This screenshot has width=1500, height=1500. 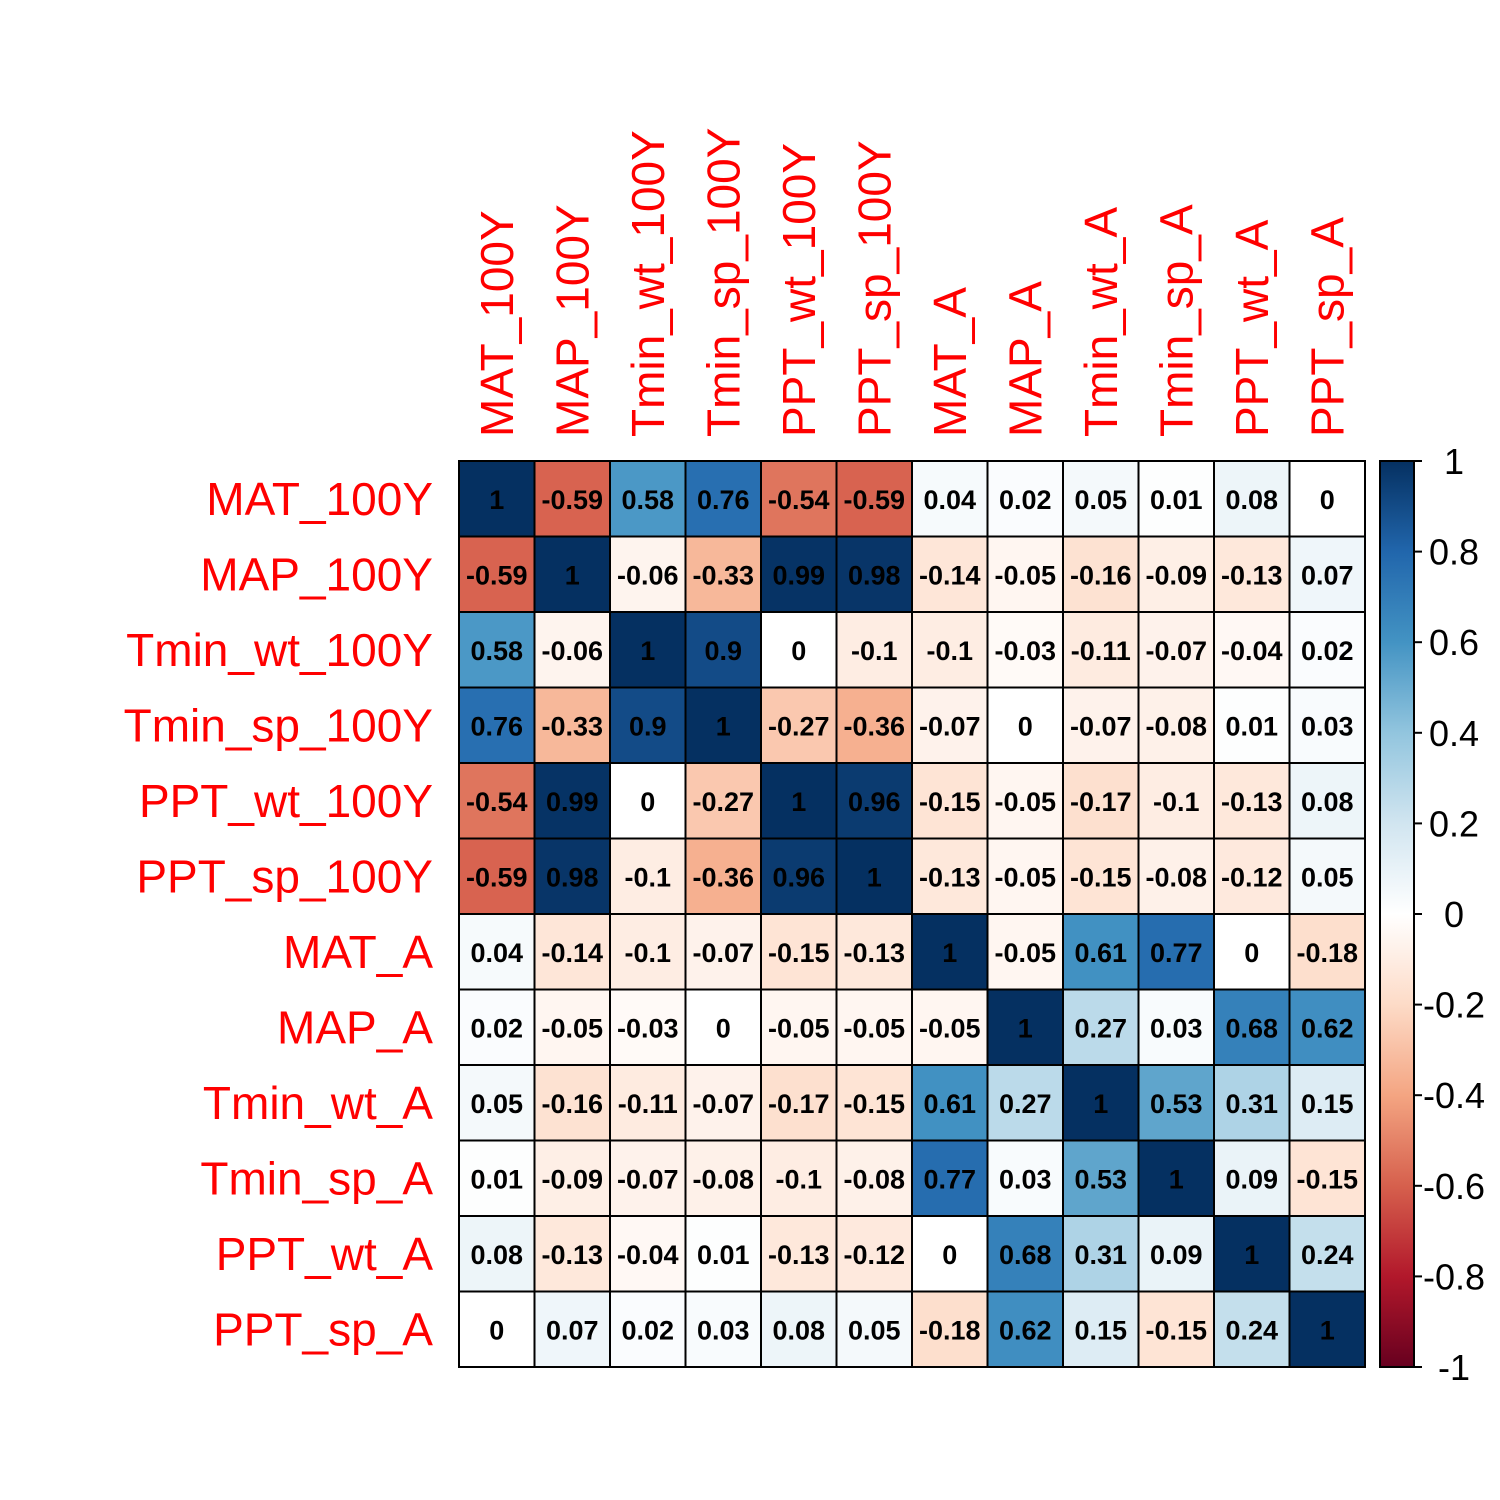 What do you see at coordinates (1454, 1095) in the screenshot?
I see `legend-tick-label: -0.4` at bounding box center [1454, 1095].